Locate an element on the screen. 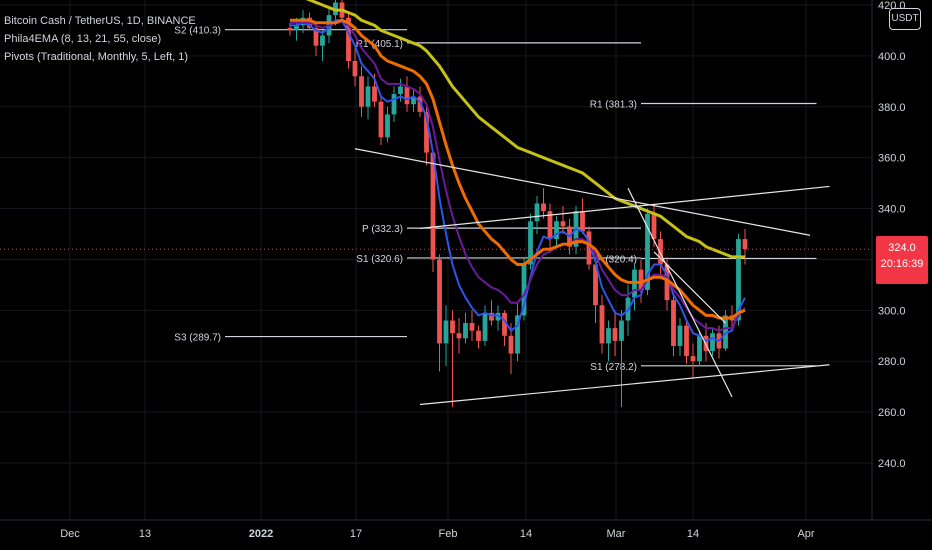  last-price-badge: 324.0 20:16:39 is located at coordinates (902, 260).